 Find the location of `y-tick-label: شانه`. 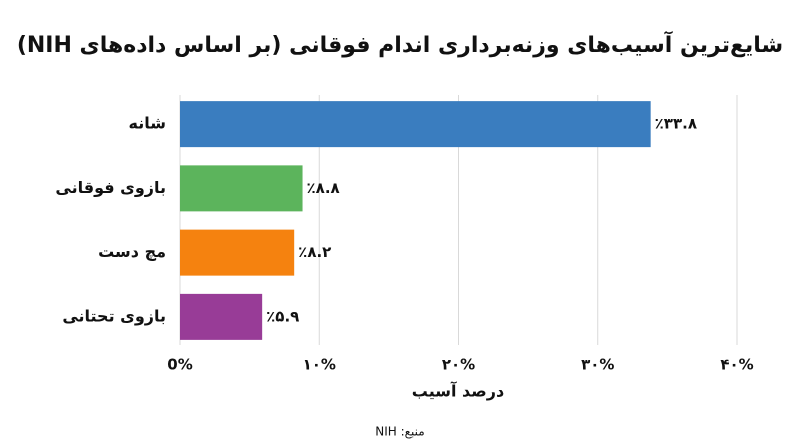

y-tick-label: شانه is located at coordinates (147, 123).